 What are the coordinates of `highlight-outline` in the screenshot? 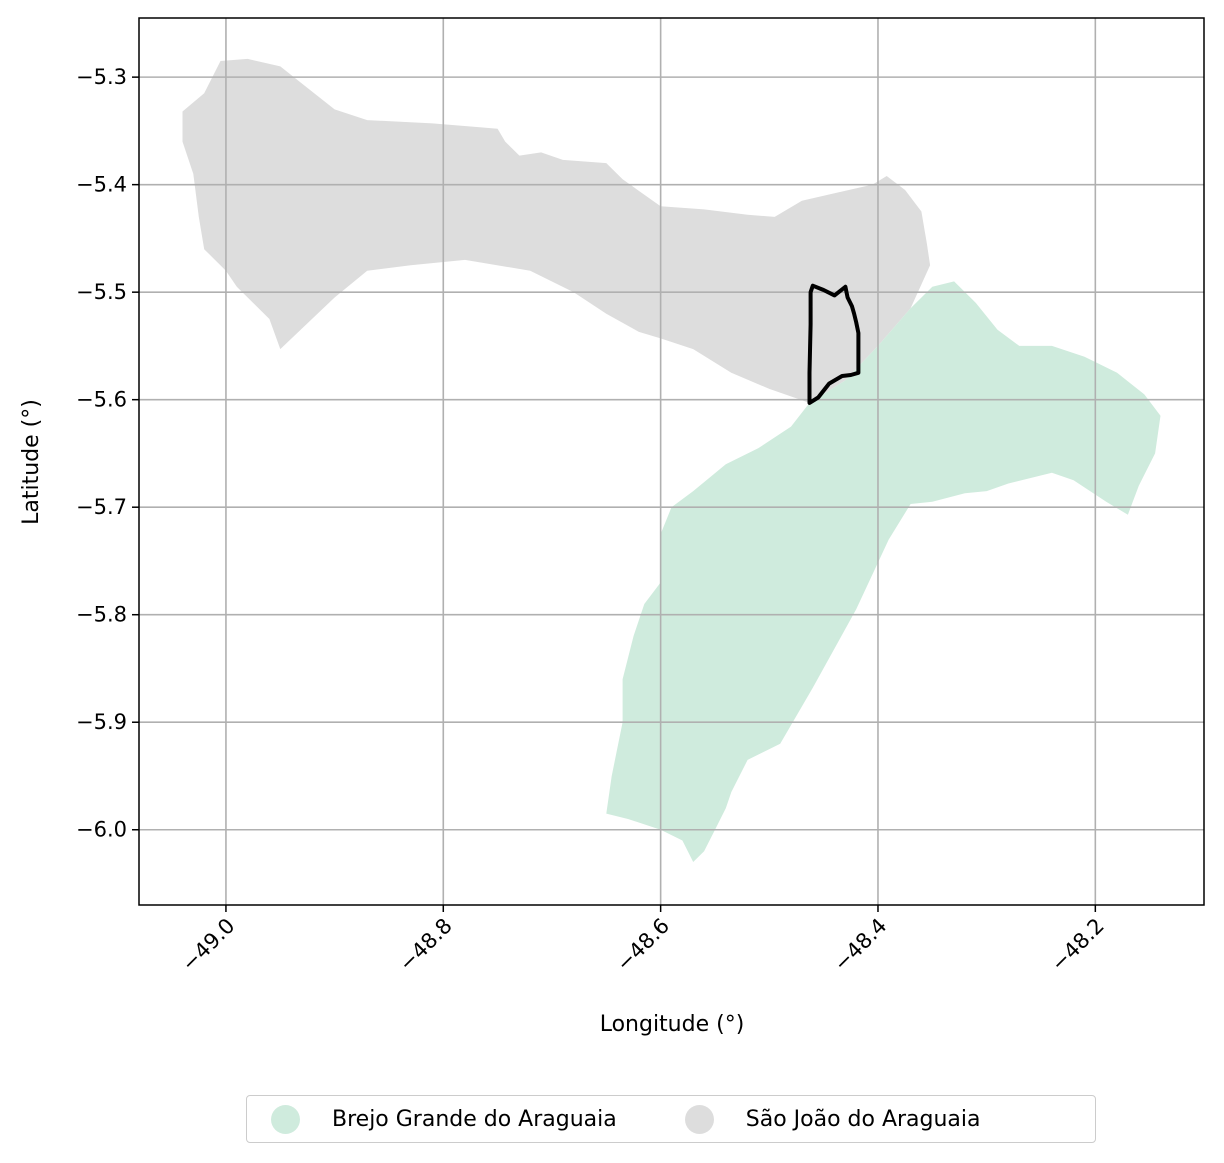 It's located at (834, 344).